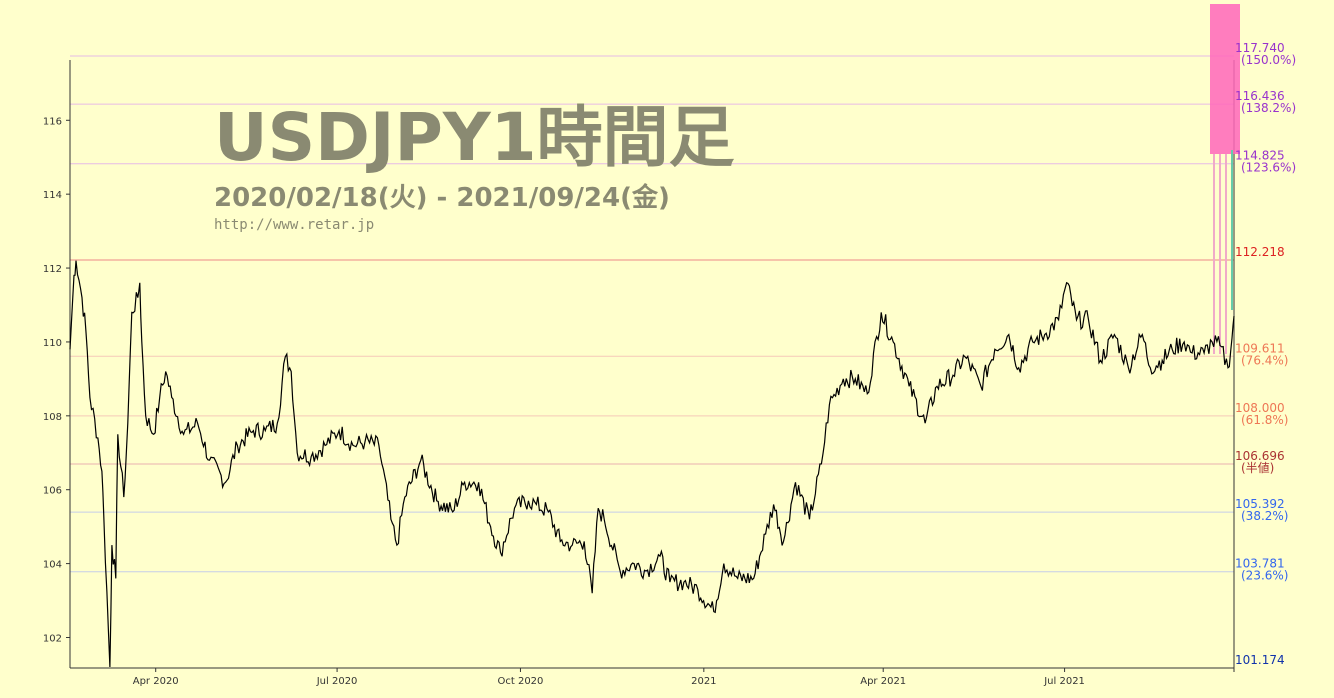 This screenshot has width=1334, height=698. Describe the element at coordinates (52, 417) in the screenshot. I see `y-tick-label: 108` at that location.